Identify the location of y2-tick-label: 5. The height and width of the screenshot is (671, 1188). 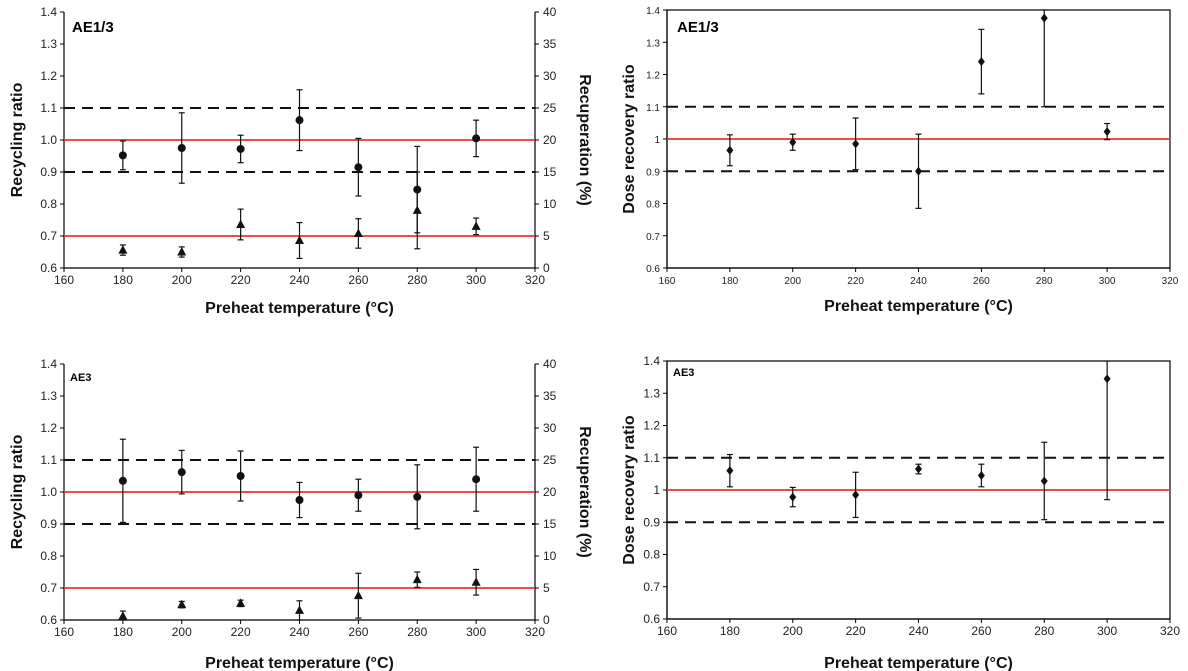
(546, 588).